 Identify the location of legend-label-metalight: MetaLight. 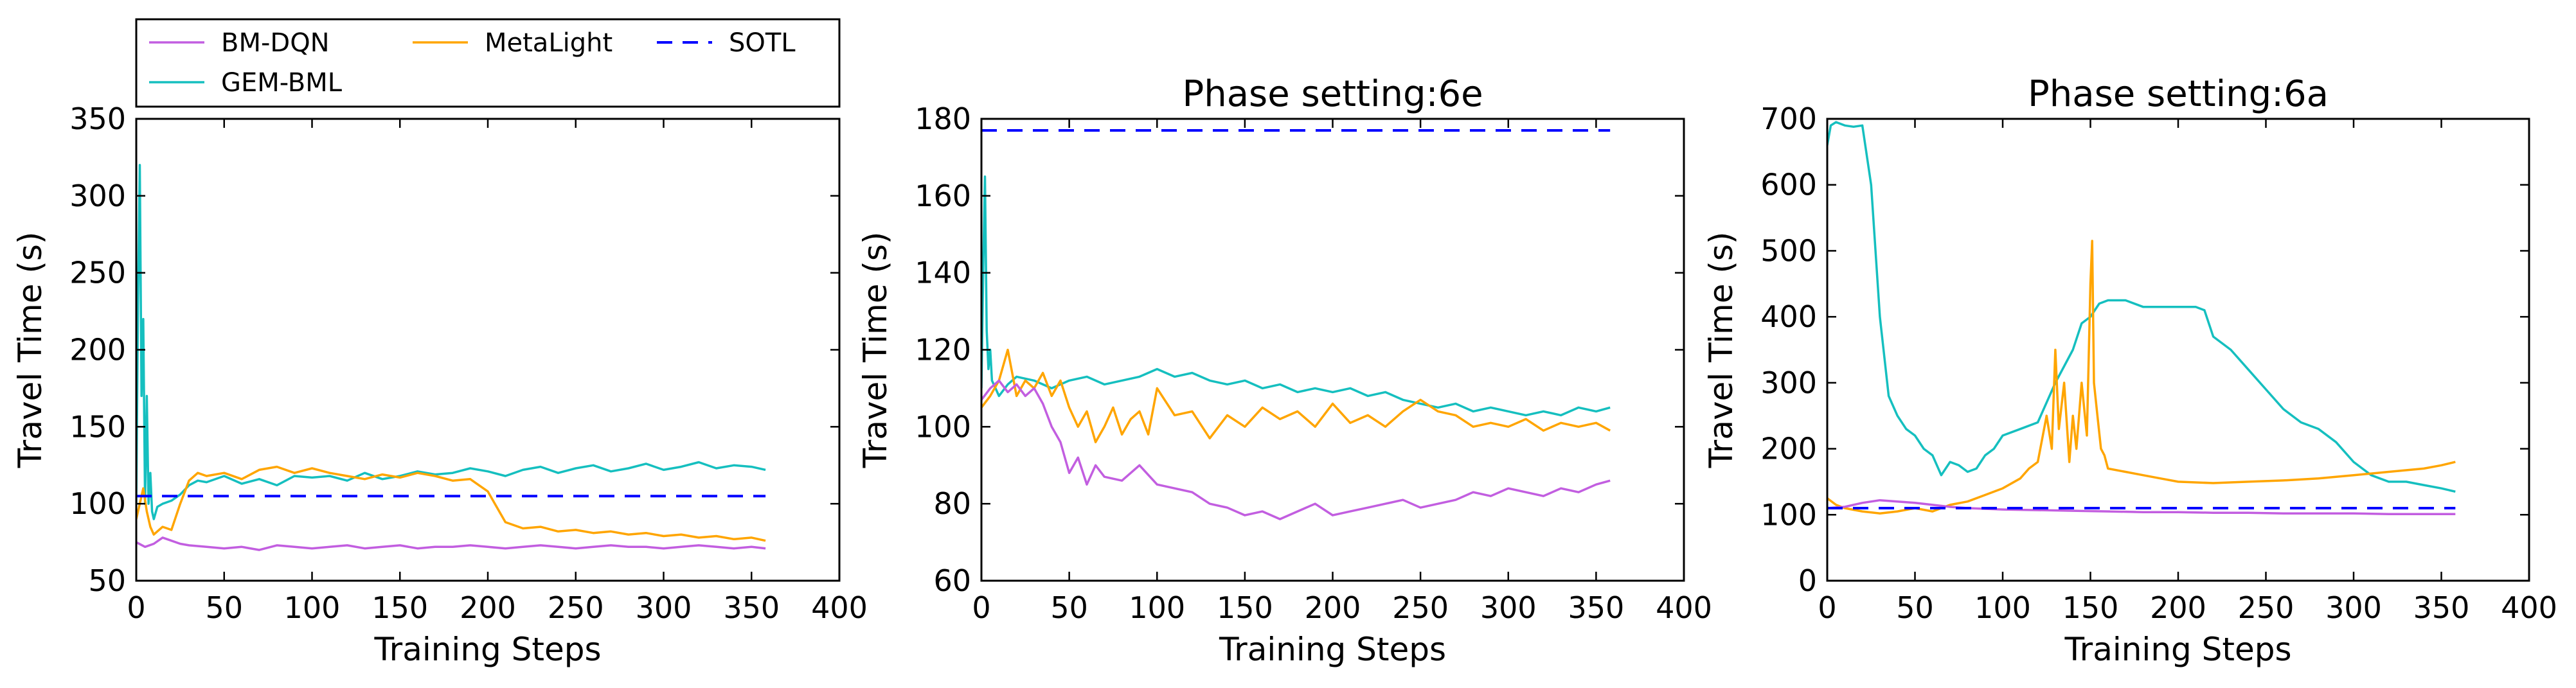
(549, 43).